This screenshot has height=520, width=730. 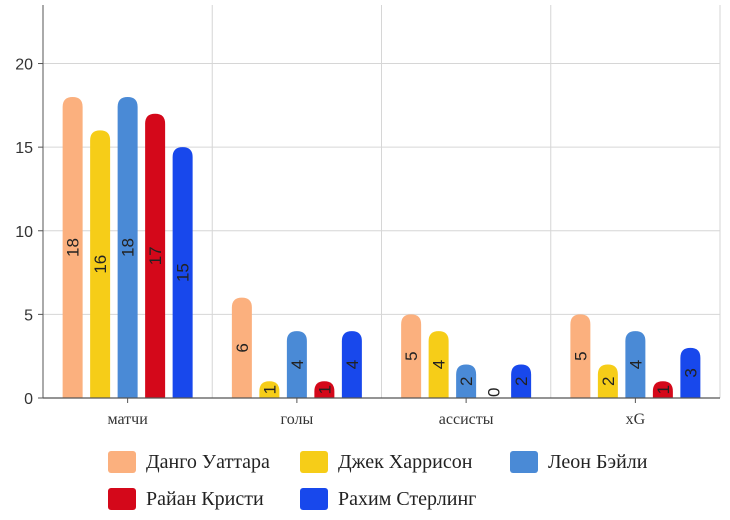 What do you see at coordinates (127, 419) in the screenshot?
I see `x-category-label: матчи` at bounding box center [127, 419].